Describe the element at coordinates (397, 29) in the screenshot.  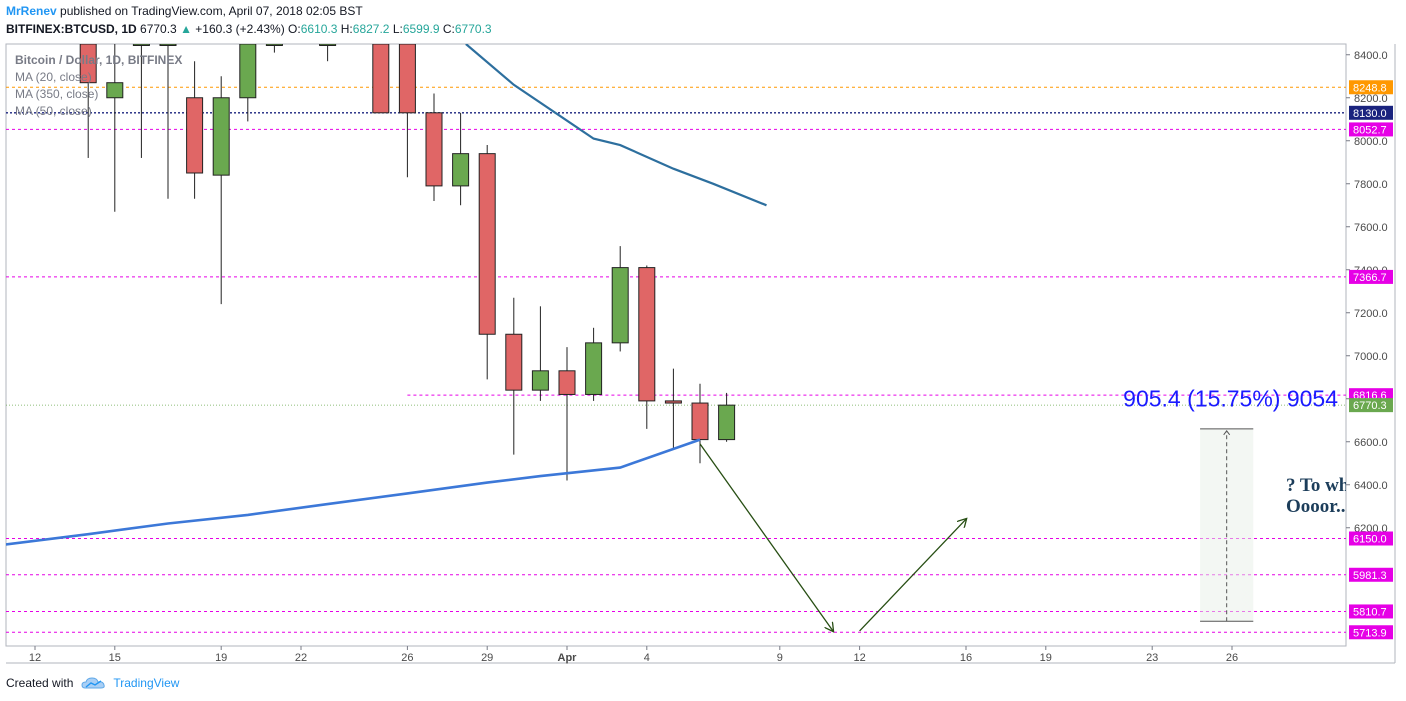
I see `low-label: L:` at that location.